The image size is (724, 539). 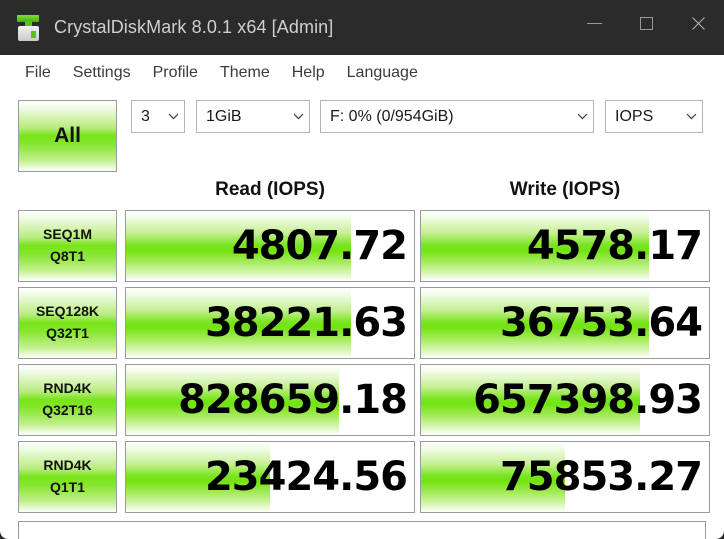 What do you see at coordinates (101, 72) in the screenshot?
I see `menu-item-settings: Settings` at bounding box center [101, 72].